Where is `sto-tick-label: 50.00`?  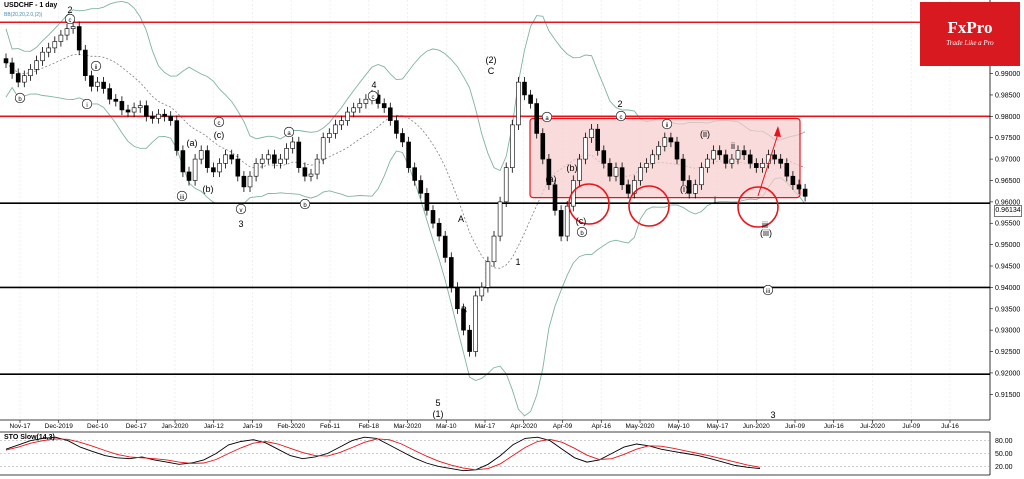
sto-tick-label: 50.00 is located at coordinates (1004, 454).